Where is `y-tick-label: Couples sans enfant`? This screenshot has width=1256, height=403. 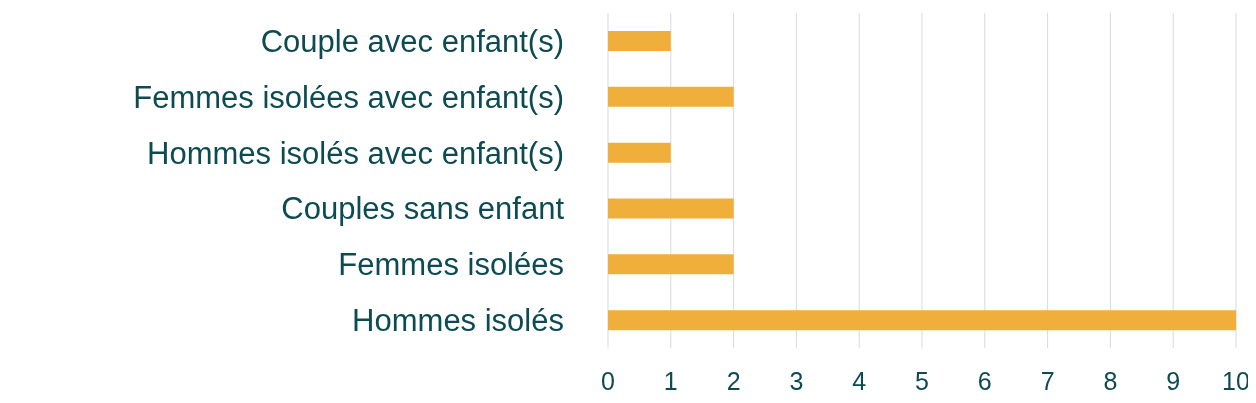 y-tick-label: Couples sans enfant is located at coordinates (423, 209).